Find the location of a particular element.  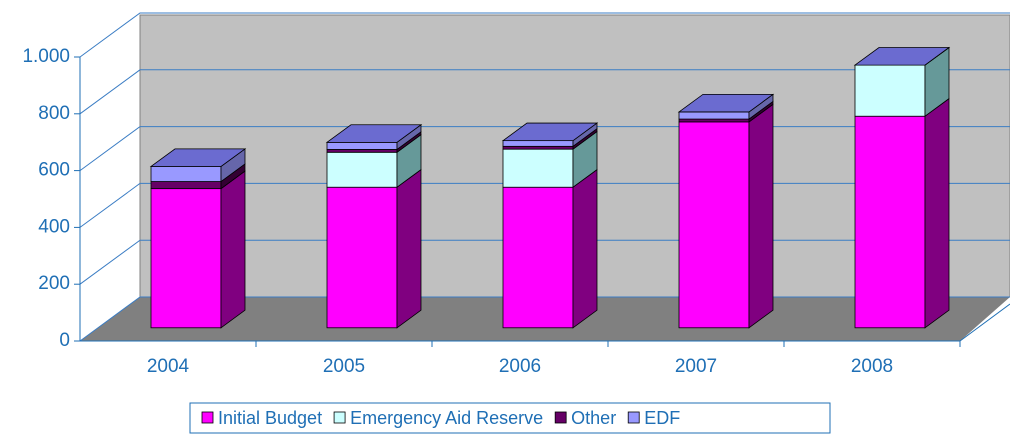

side-wall is located at coordinates (110, 178).